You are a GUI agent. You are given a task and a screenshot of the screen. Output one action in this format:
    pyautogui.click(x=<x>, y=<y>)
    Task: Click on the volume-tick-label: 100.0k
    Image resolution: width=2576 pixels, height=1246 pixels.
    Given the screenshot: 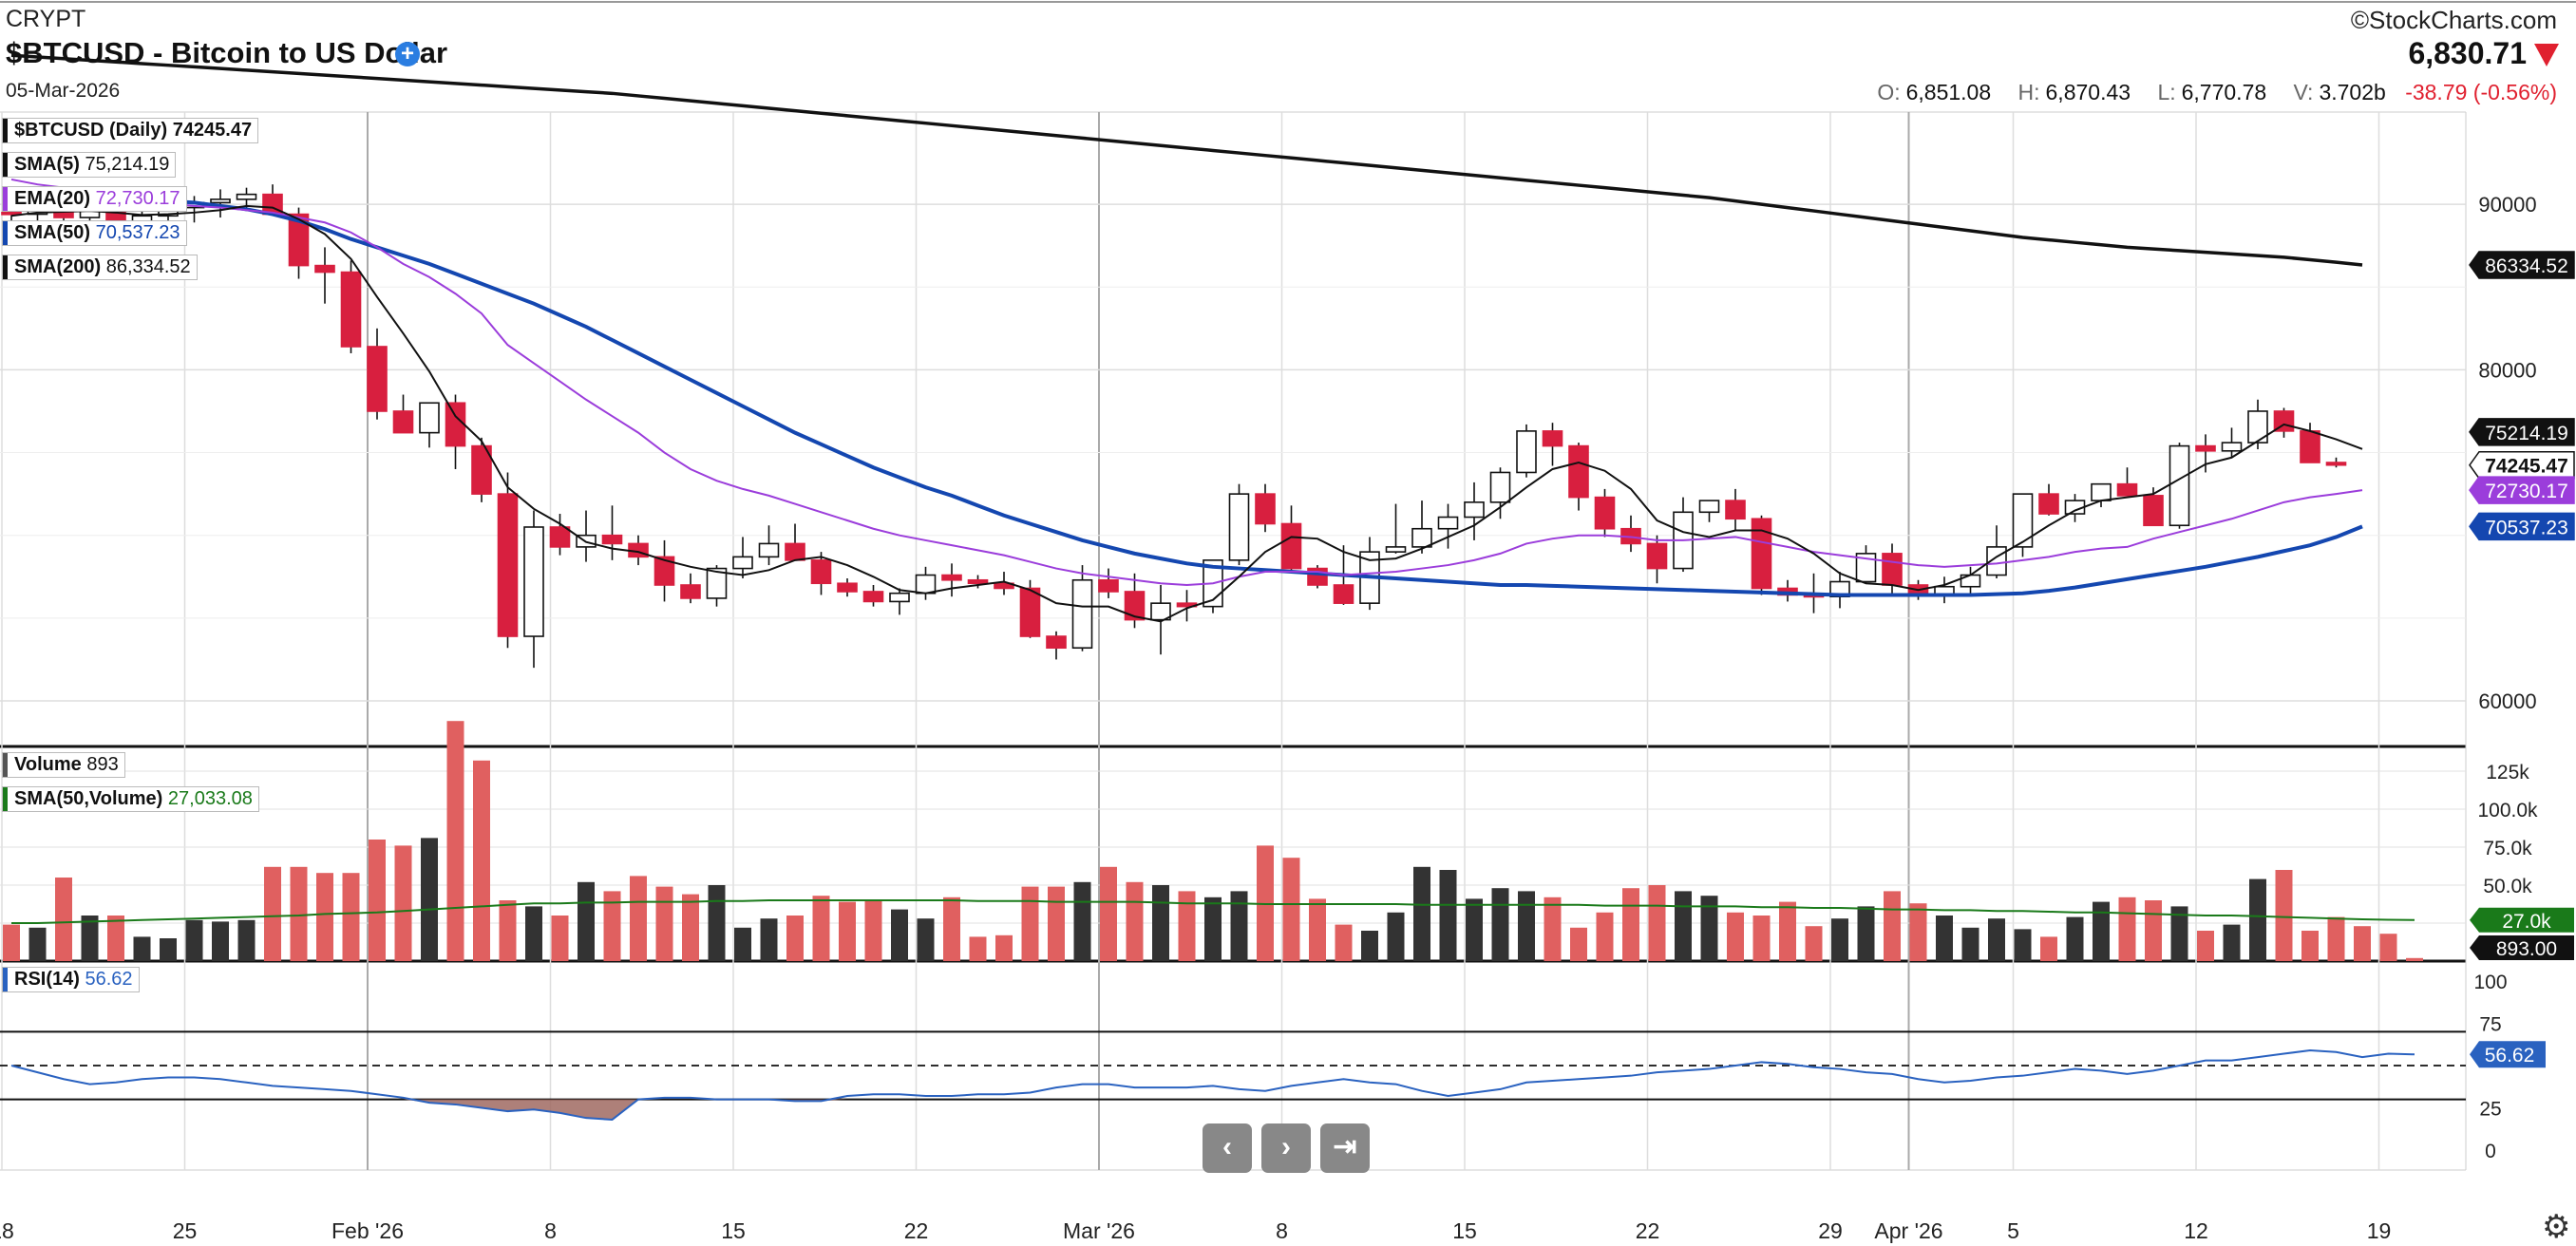 What is the action you would take?
    pyautogui.click(x=2507, y=810)
    